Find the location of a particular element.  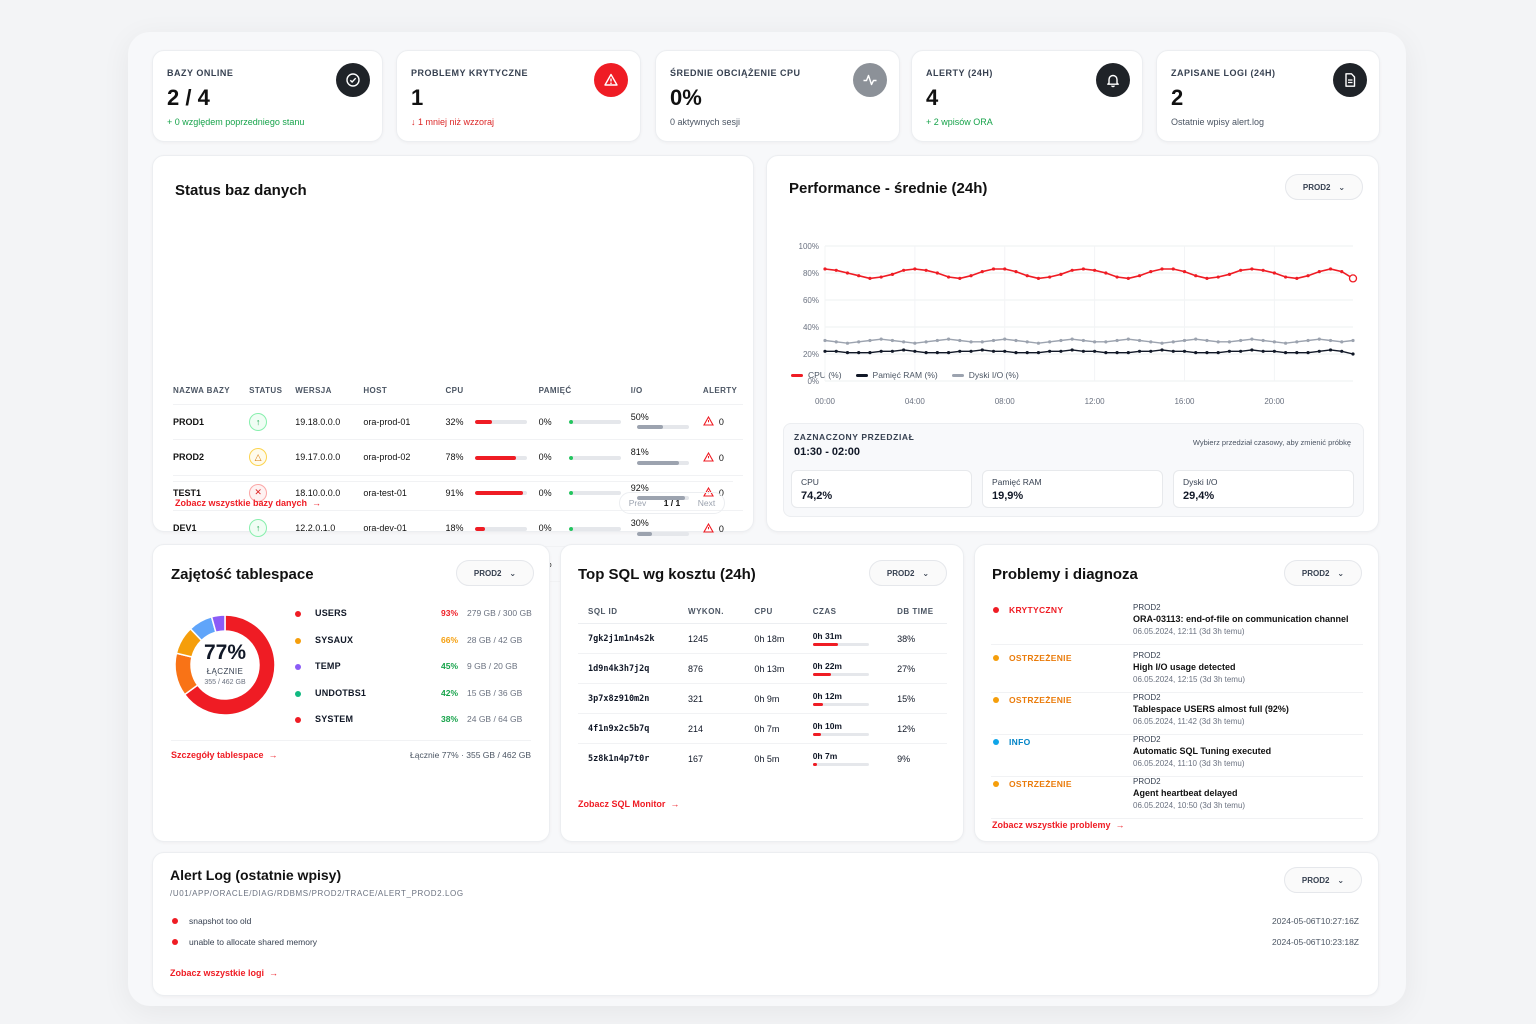

table-row: 7gk2j1m1n4s2k 1245 0h 18m 0h 31m 38% is located at coordinates (762, 638).